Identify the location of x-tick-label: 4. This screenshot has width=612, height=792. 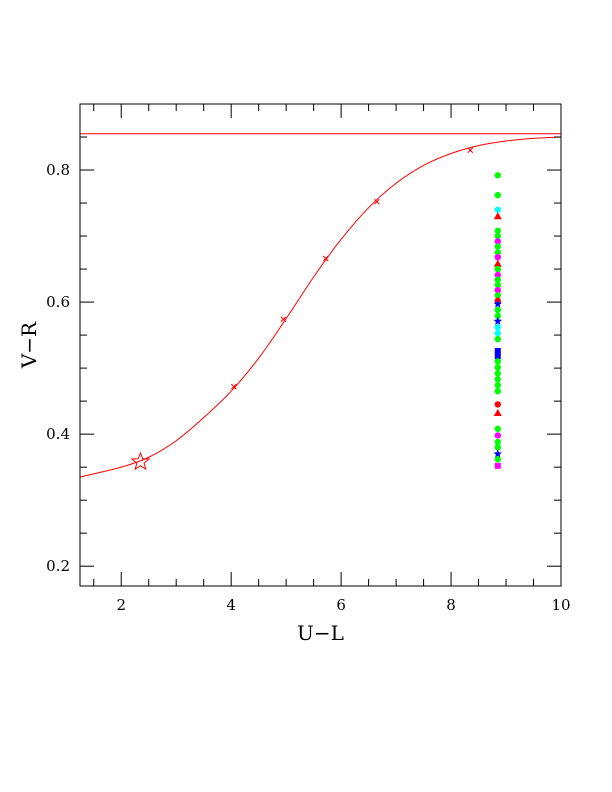
(231, 605).